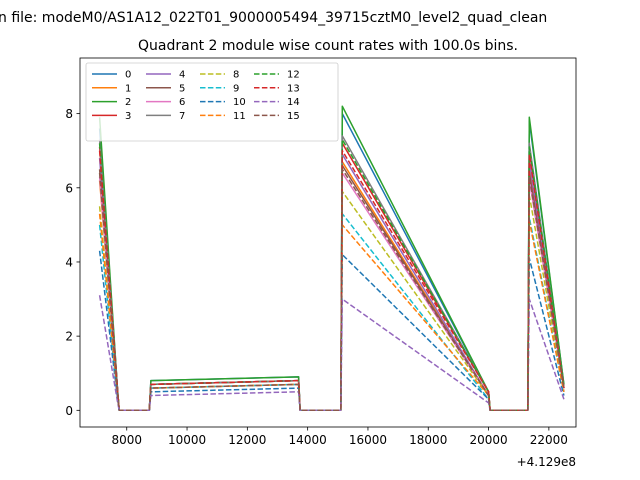 The image size is (640, 480). I want to click on x-tick-label: 10000, so click(187, 440).